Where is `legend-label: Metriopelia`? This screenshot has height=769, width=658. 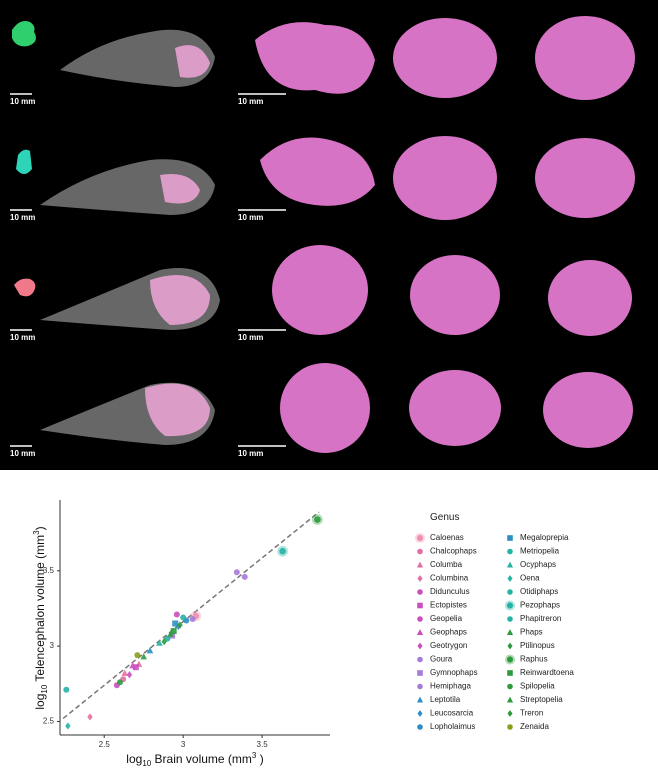 legend-label: Metriopelia is located at coordinates (540, 551).